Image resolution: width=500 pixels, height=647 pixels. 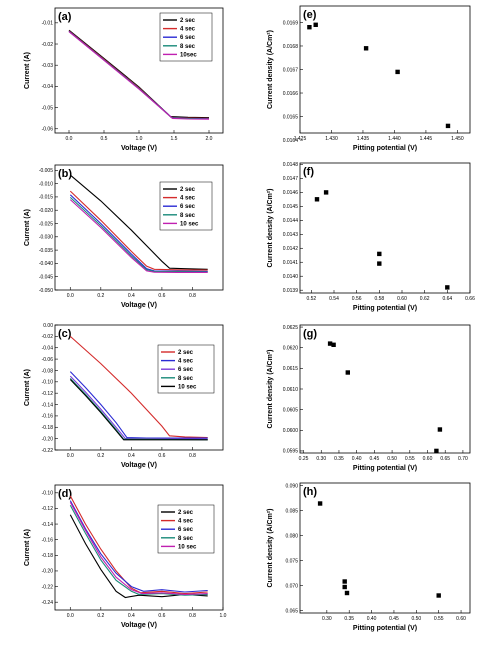 What do you see at coordinates (291, 328) in the screenshot?
I see `y-tick-label: 0.0625` at bounding box center [291, 328].